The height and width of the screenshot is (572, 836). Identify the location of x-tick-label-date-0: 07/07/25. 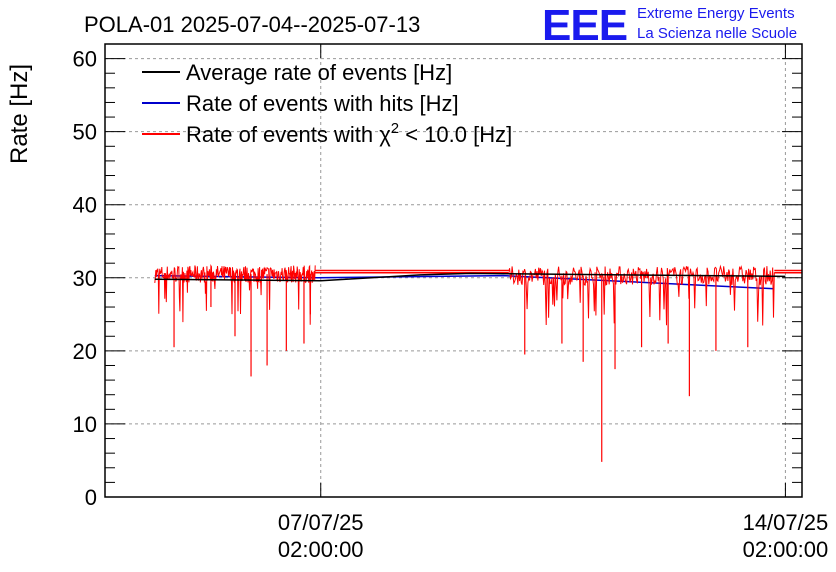
(321, 522).